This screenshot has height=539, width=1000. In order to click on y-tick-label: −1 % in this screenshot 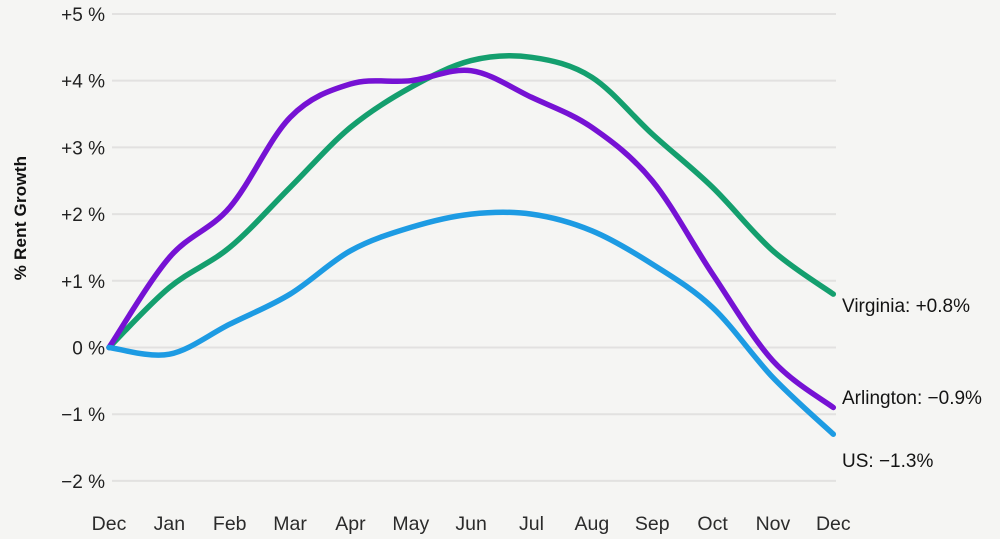, I will do `click(83, 415)`.